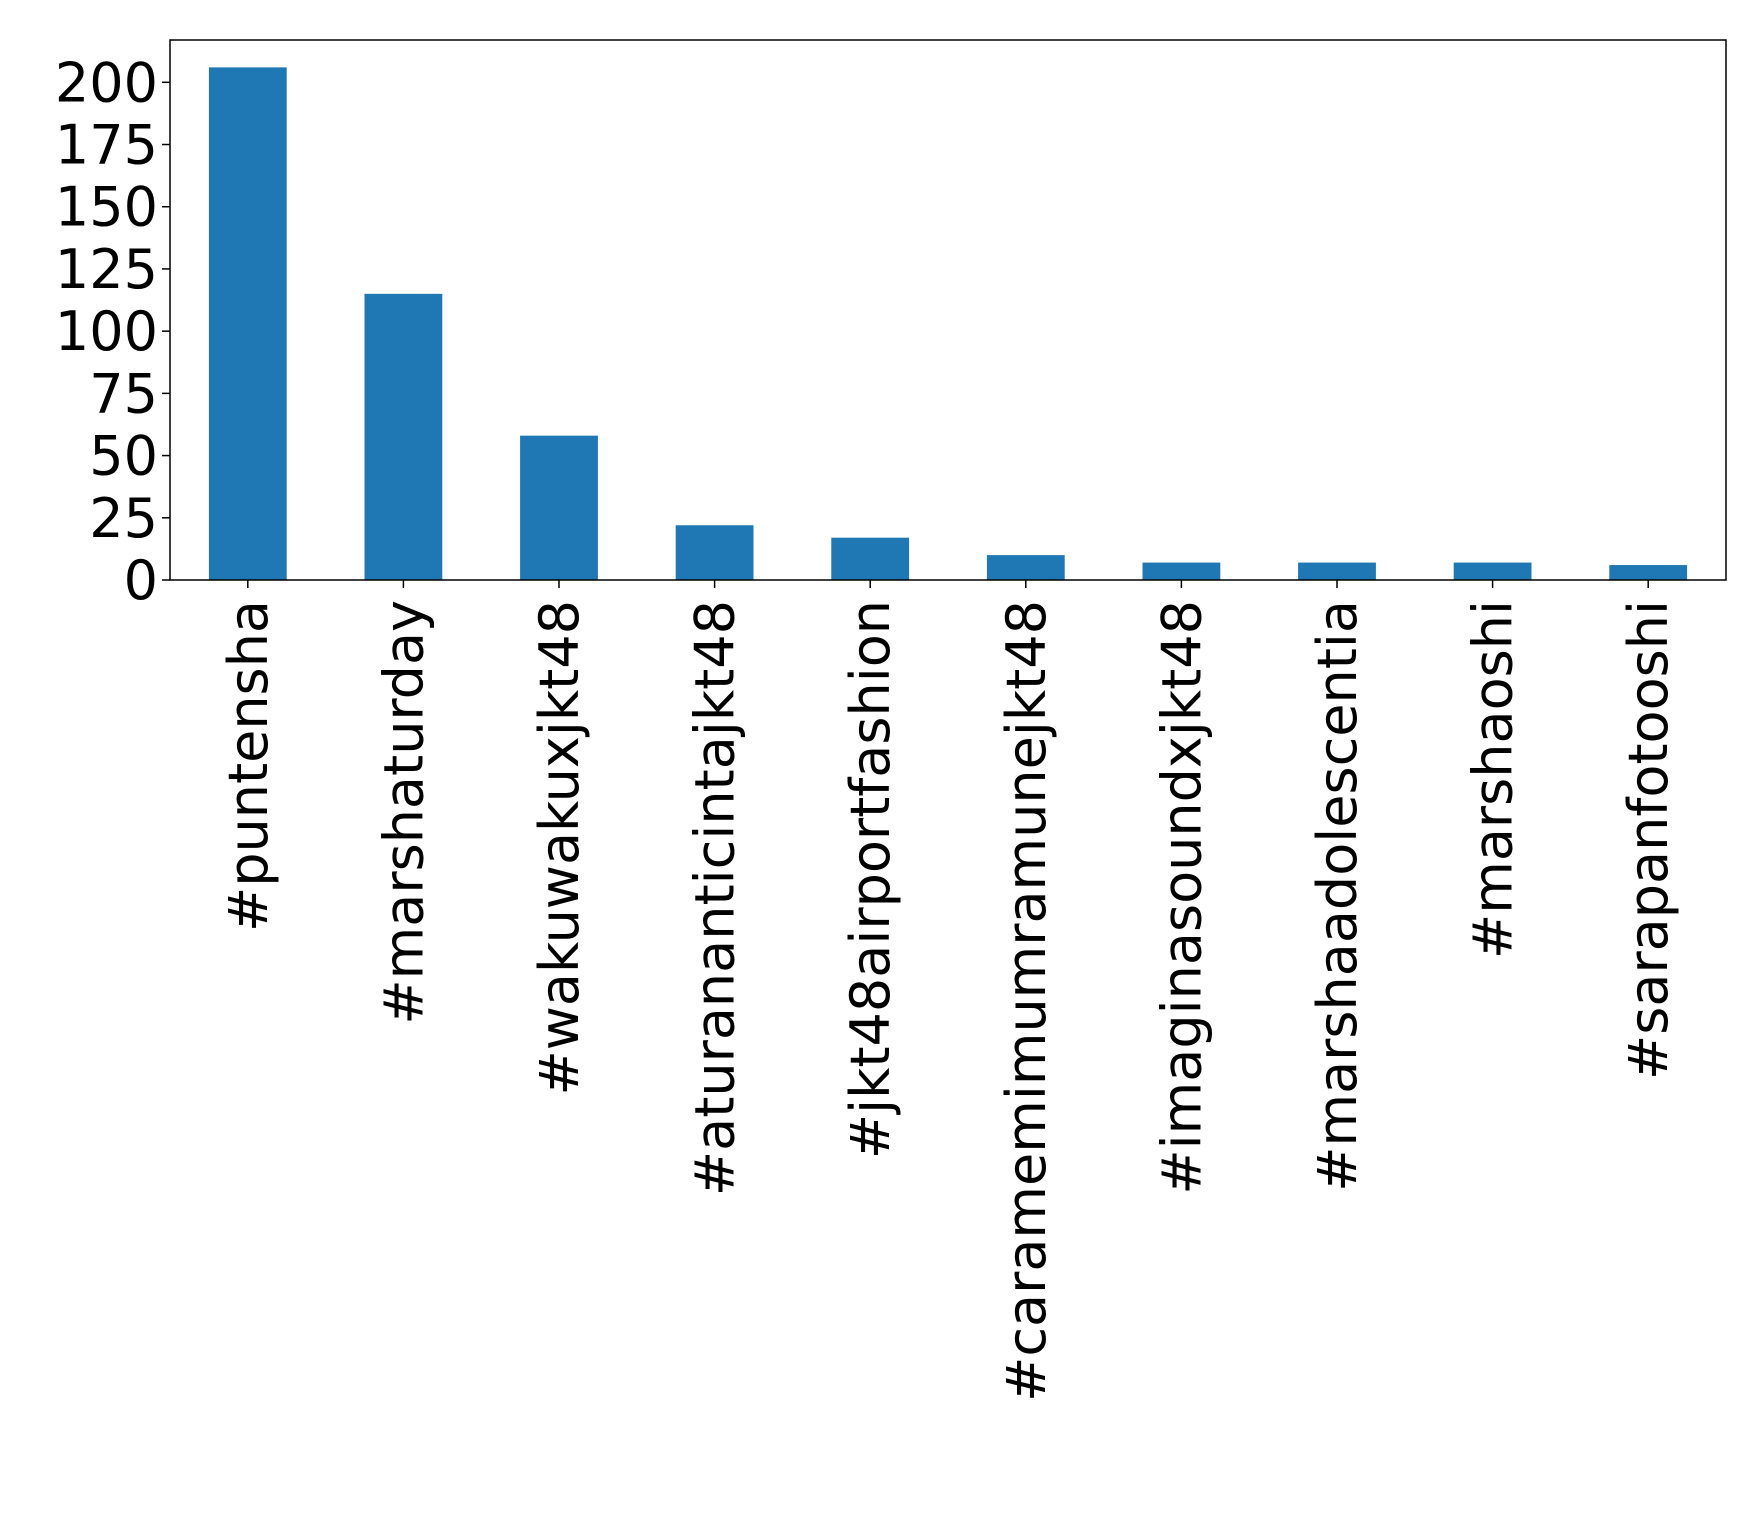 The image size is (1758, 1534). What do you see at coordinates (1337, 896) in the screenshot?
I see `x-tick-label: #marshaadolescentia` at bounding box center [1337, 896].